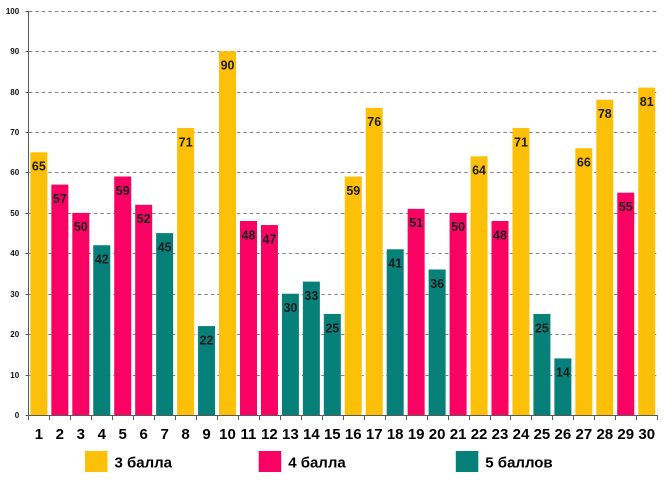  Describe the element at coordinates (39, 167) in the screenshot. I see `svg-text: 65` at that location.